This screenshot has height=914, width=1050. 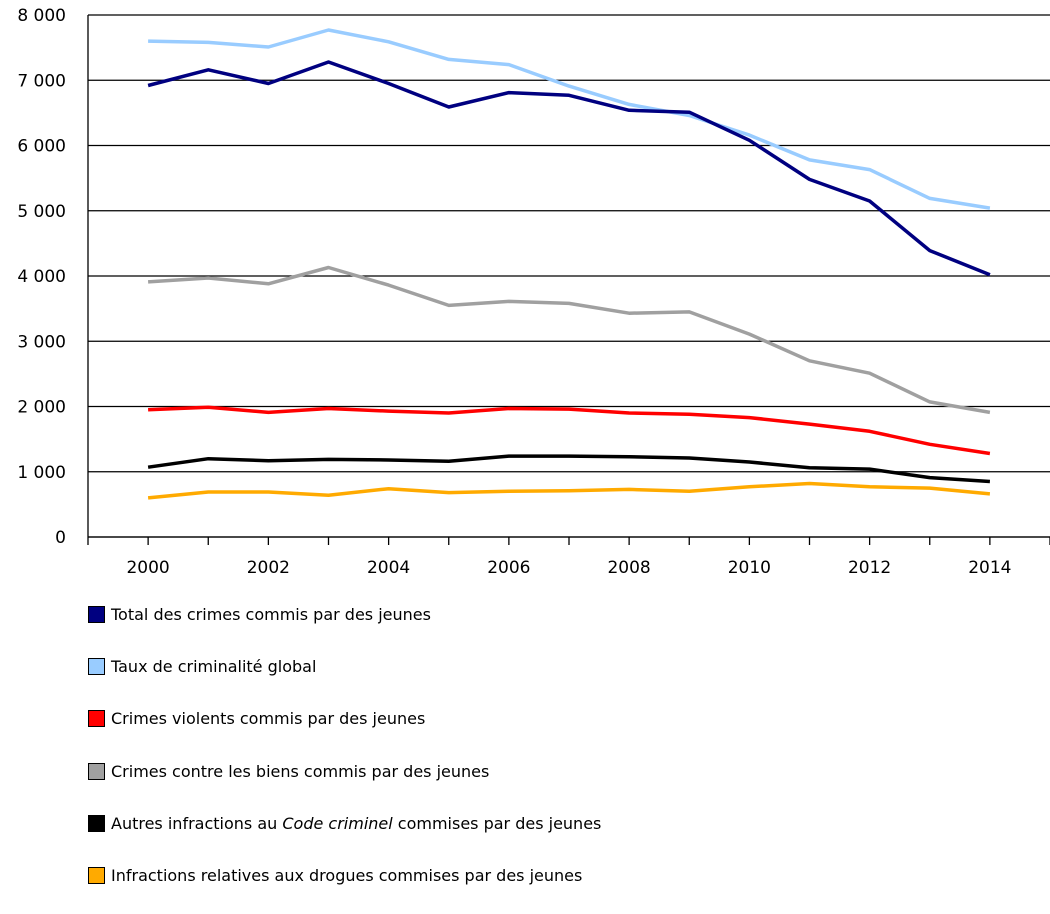 I want to click on y-tick-label: 3 000, so click(x=41, y=342).